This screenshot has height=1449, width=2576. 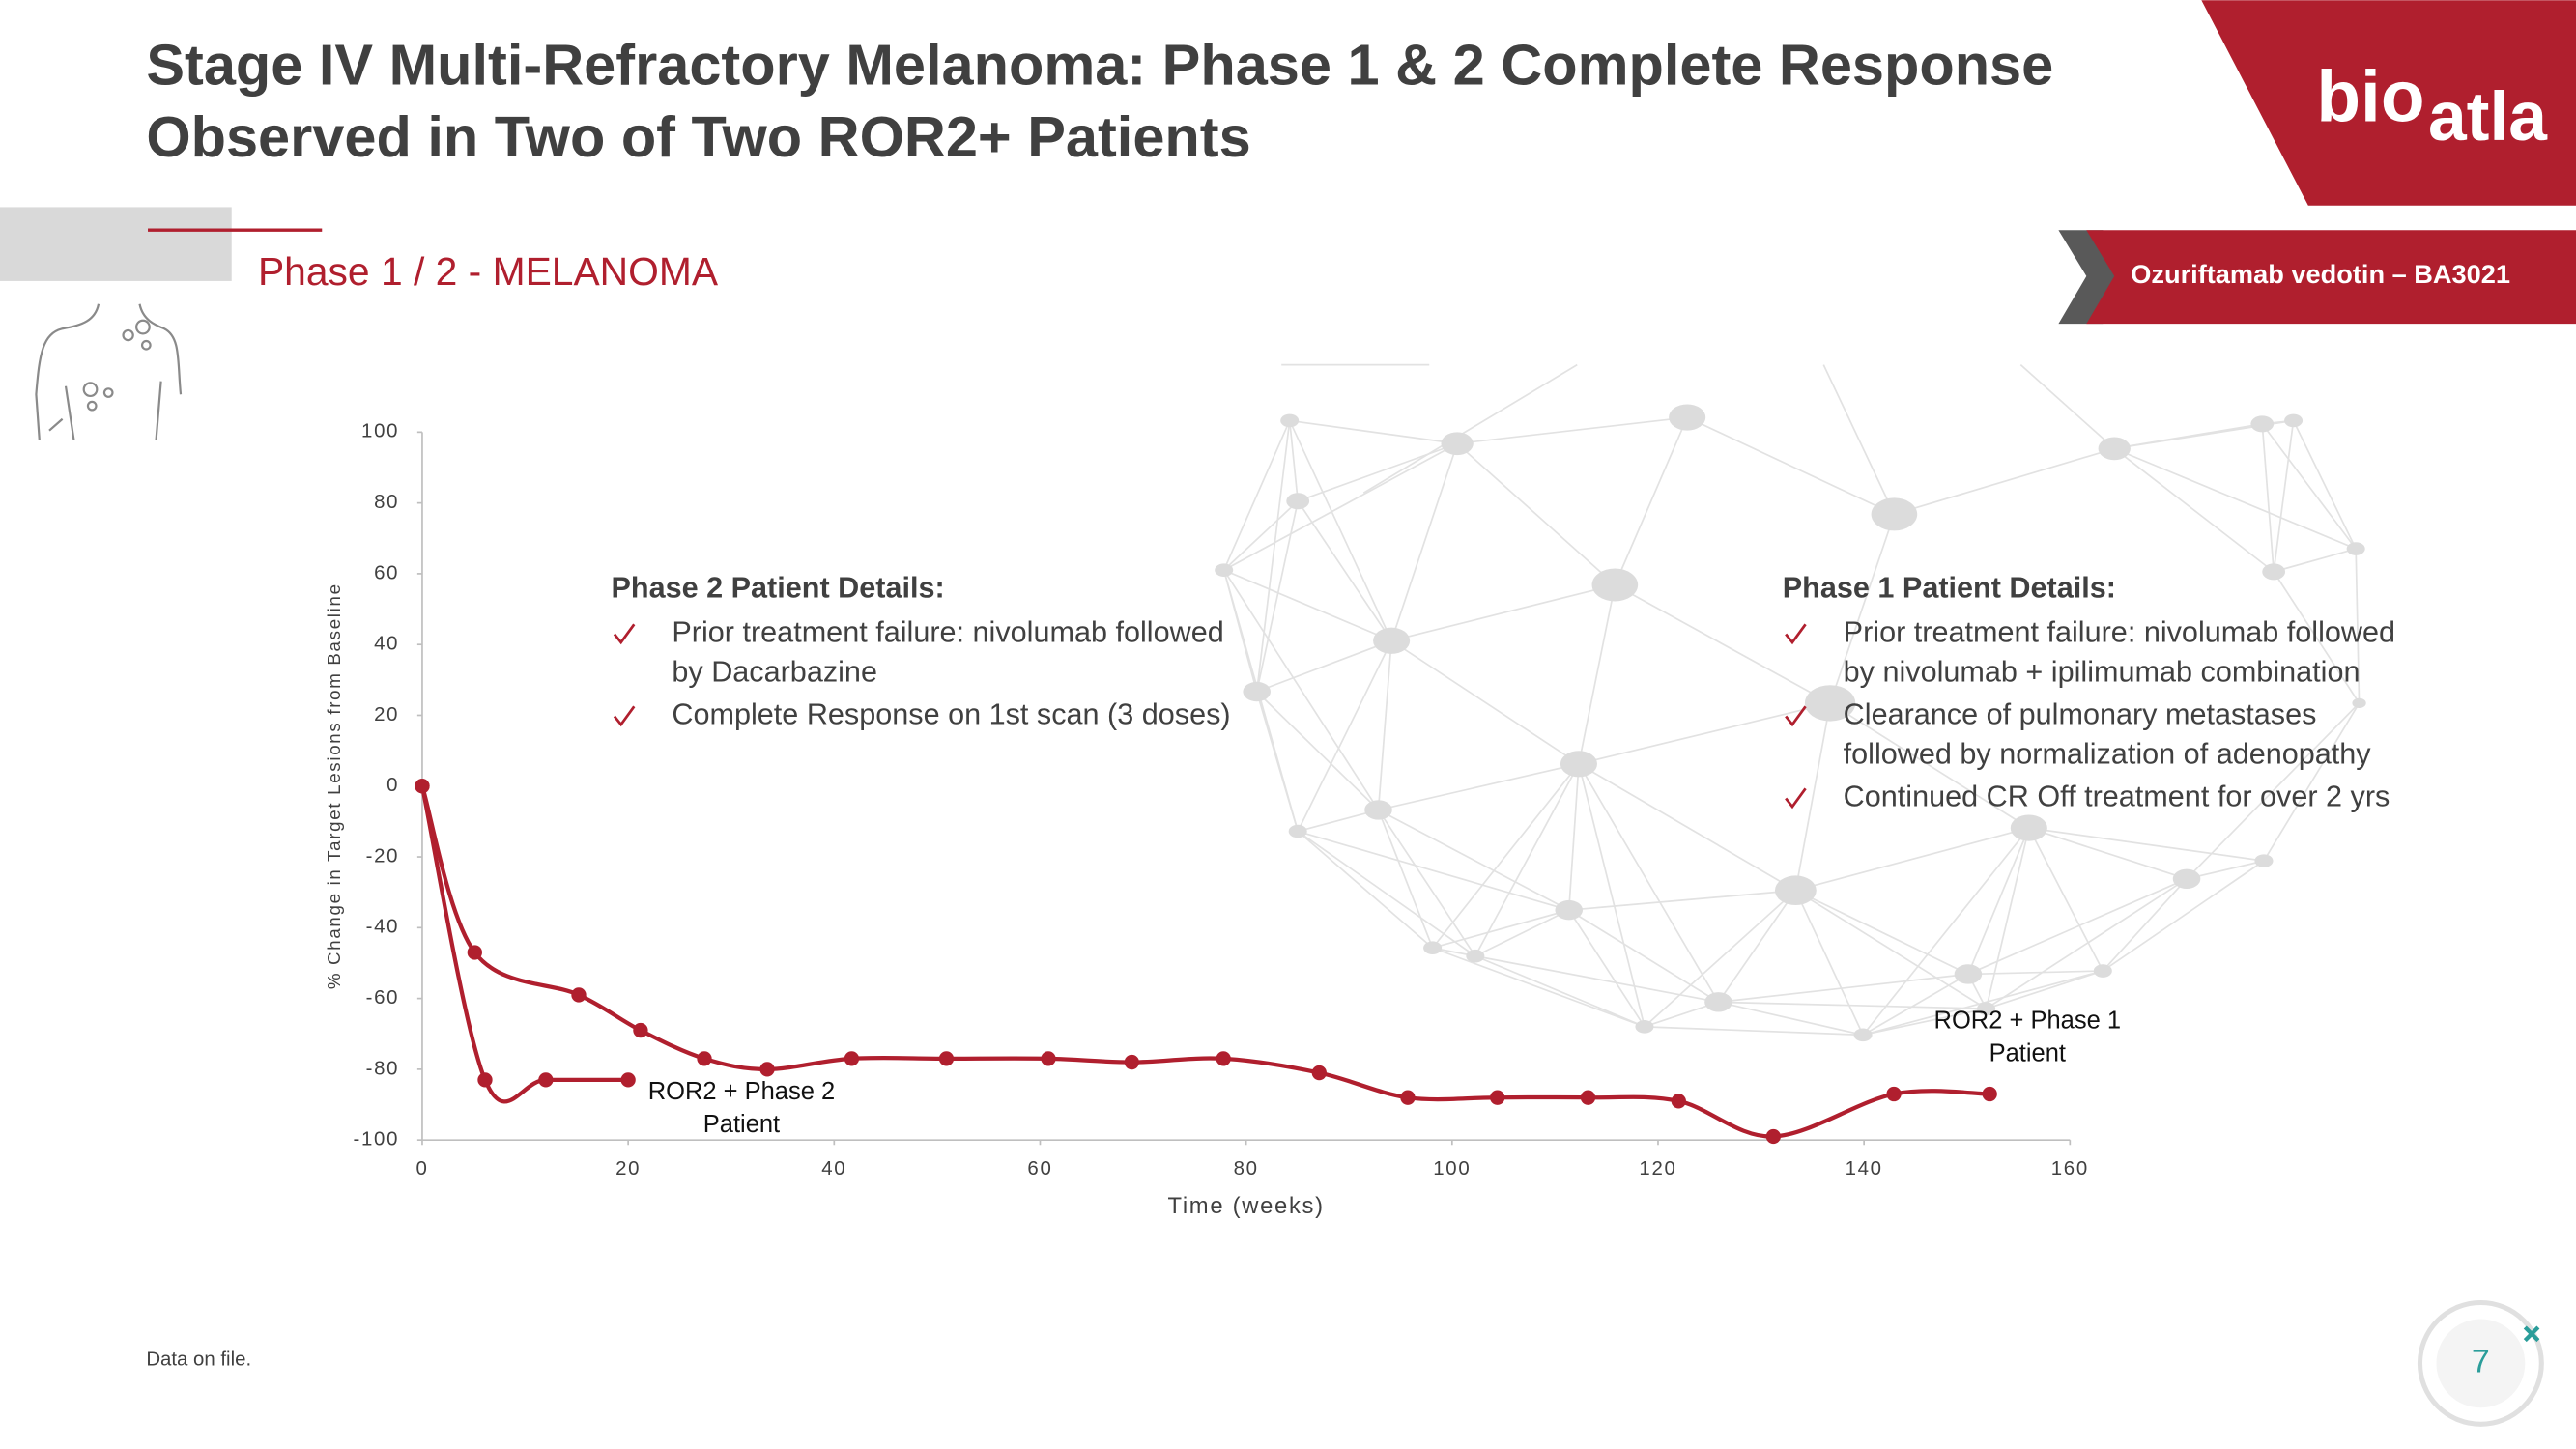 I want to click on y-tick-label: 100, so click(x=380, y=431).